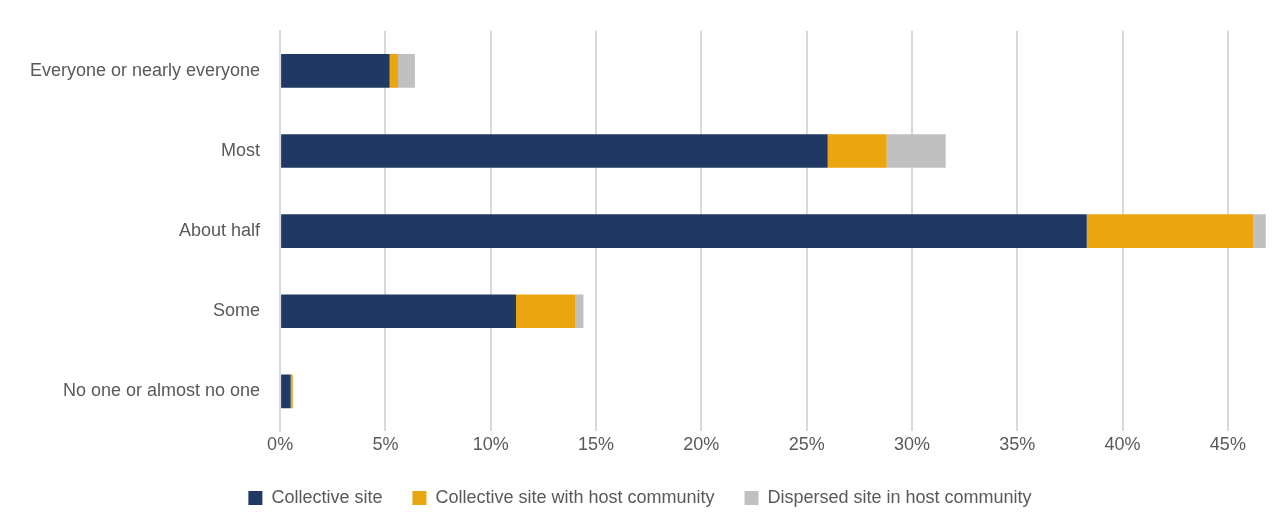 The image size is (1274, 517). What do you see at coordinates (237, 310) in the screenshot?
I see `y-tick-label: Some` at bounding box center [237, 310].